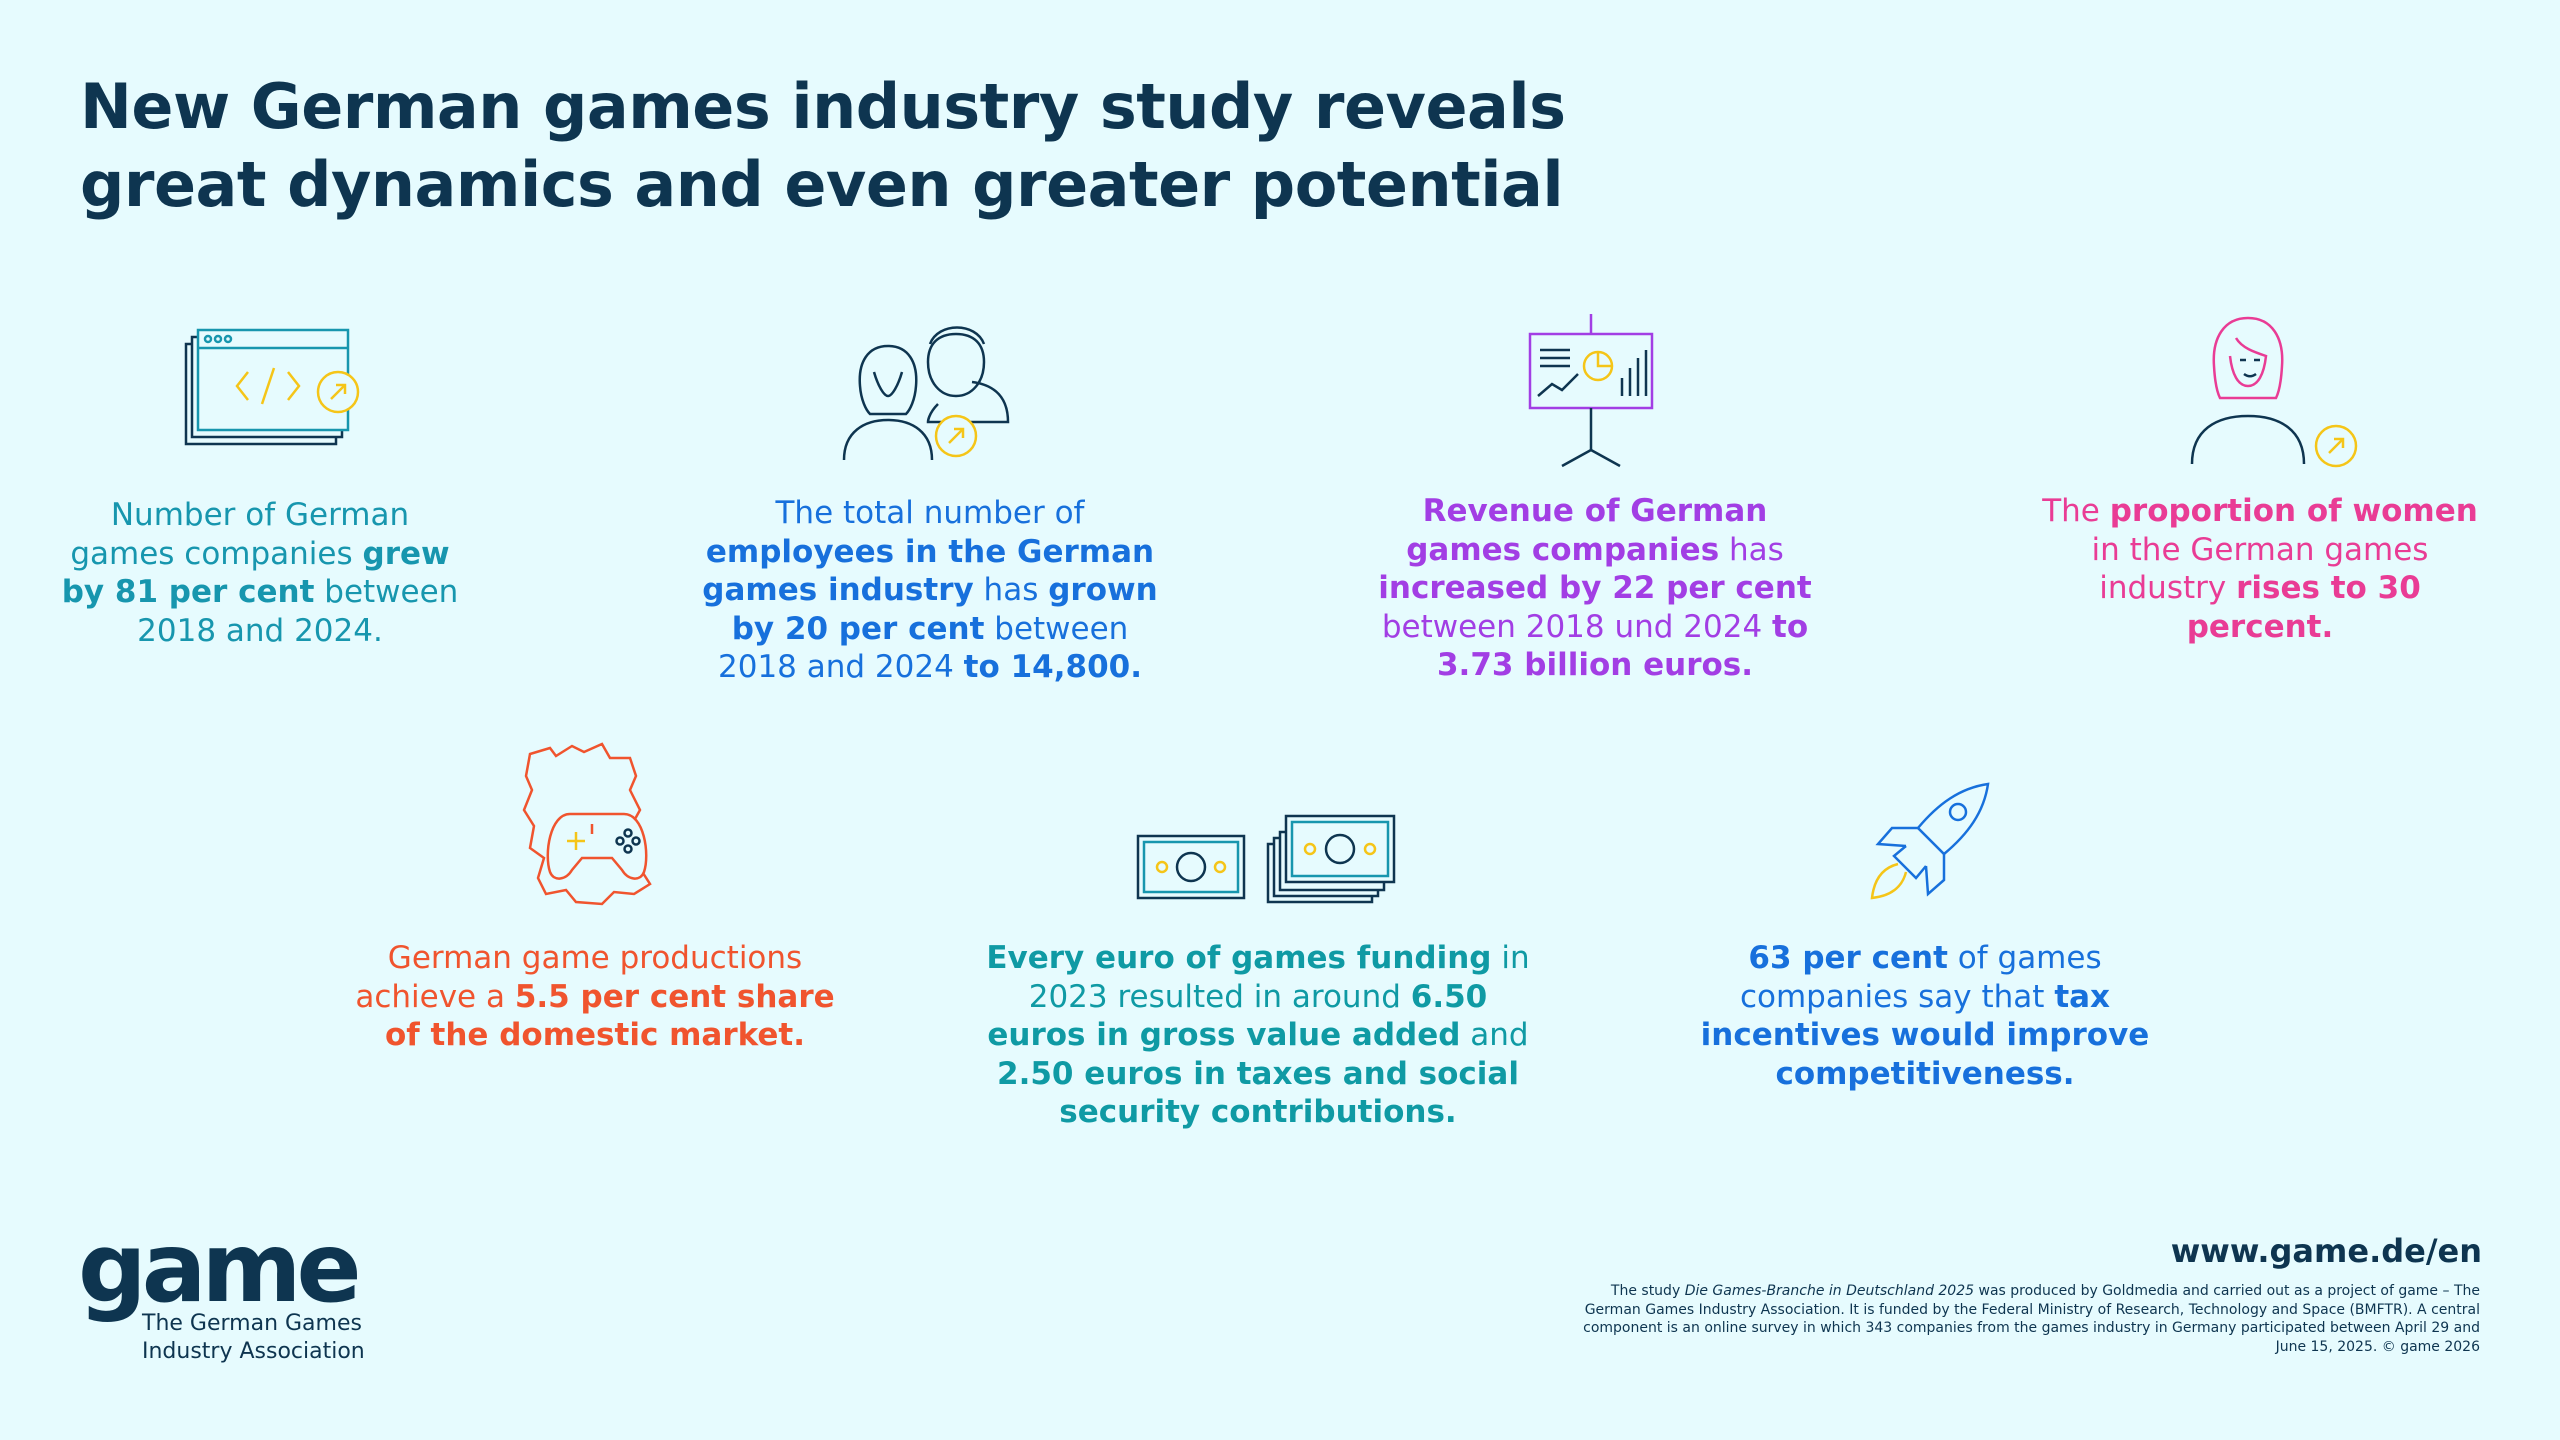 This screenshot has height=1440, width=2560. I want to click on stat-employees-text: The total number of, so click(930, 513).